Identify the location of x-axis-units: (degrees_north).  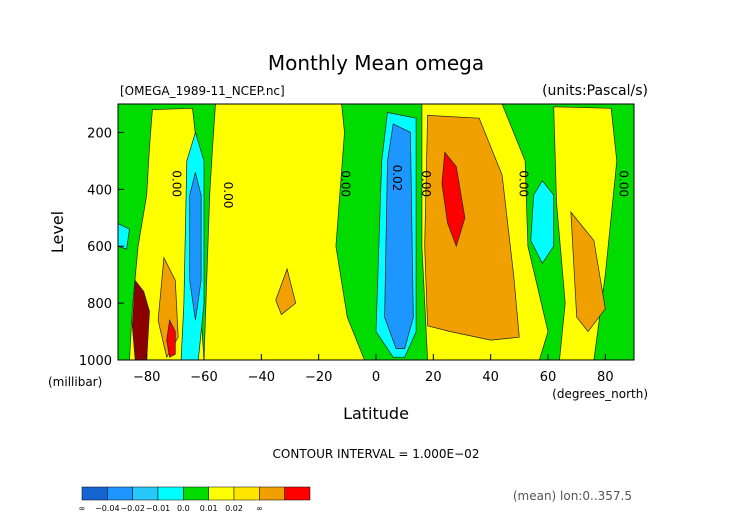
(600, 394).